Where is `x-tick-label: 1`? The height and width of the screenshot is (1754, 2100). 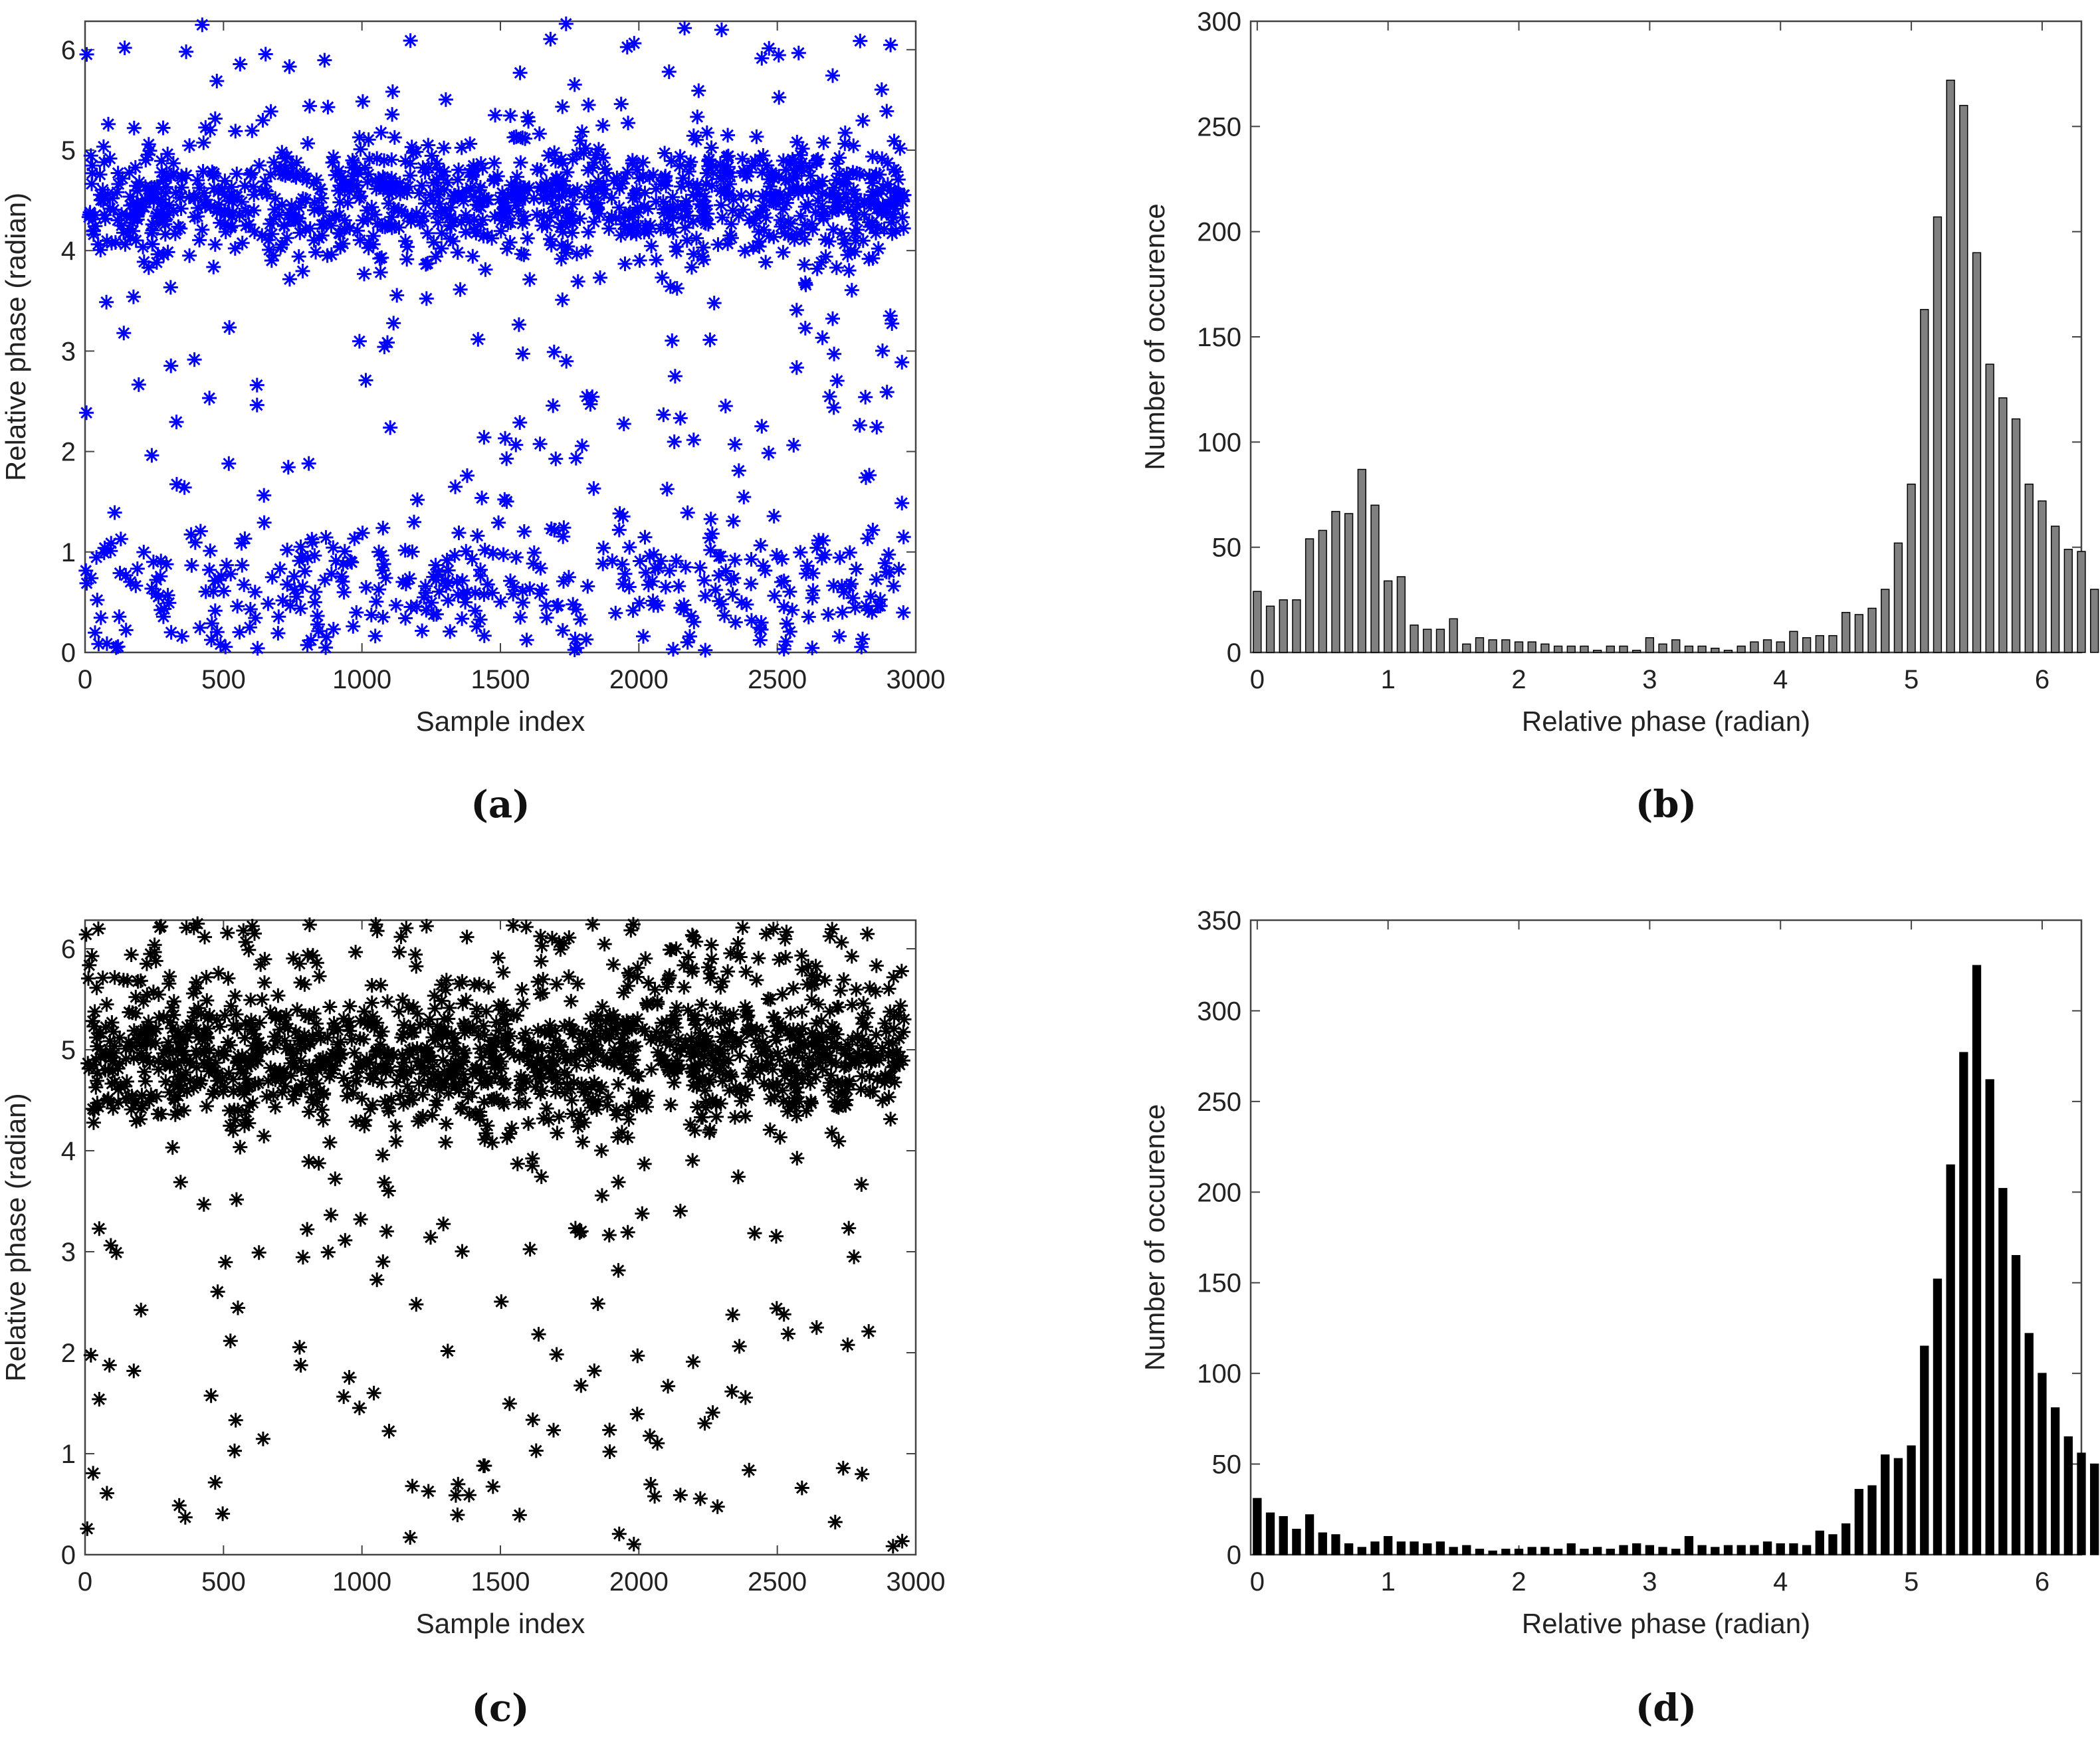 x-tick-label: 1 is located at coordinates (1388, 679).